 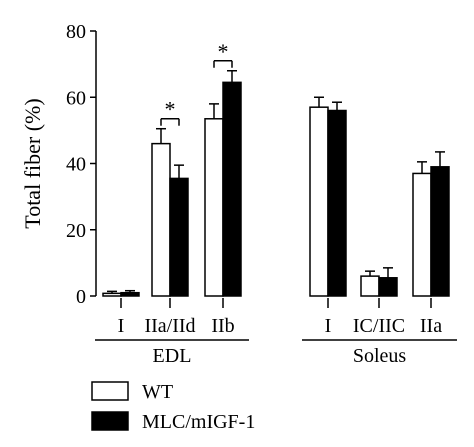 I want to click on x-tick-label: IIa/IId, so click(x=169, y=326).